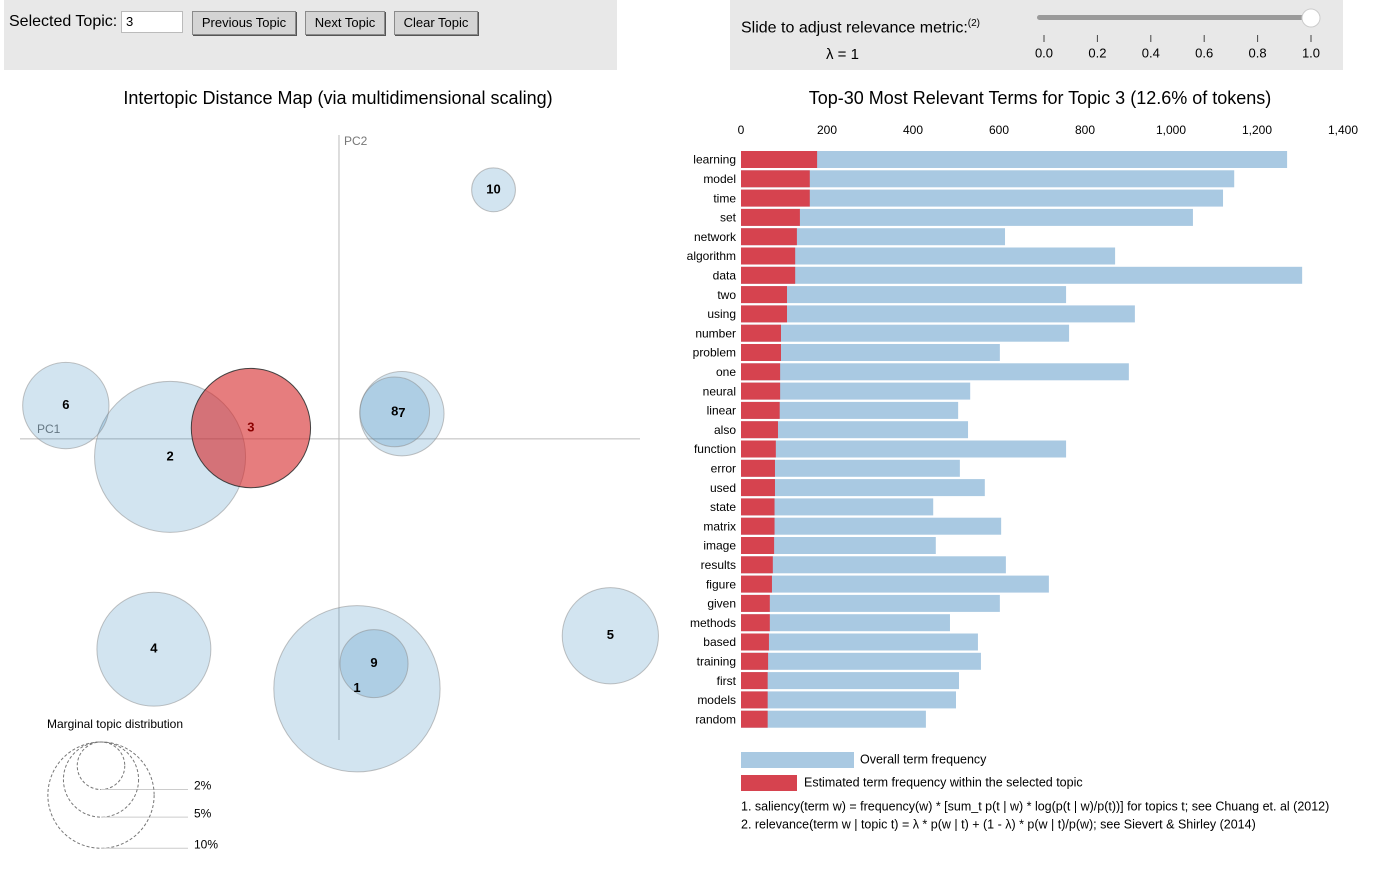 The image size is (1400, 875). What do you see at coordinates (101, 795) in the screenshot?
I see `size-legend-circle` at bounding box center [101, 795].